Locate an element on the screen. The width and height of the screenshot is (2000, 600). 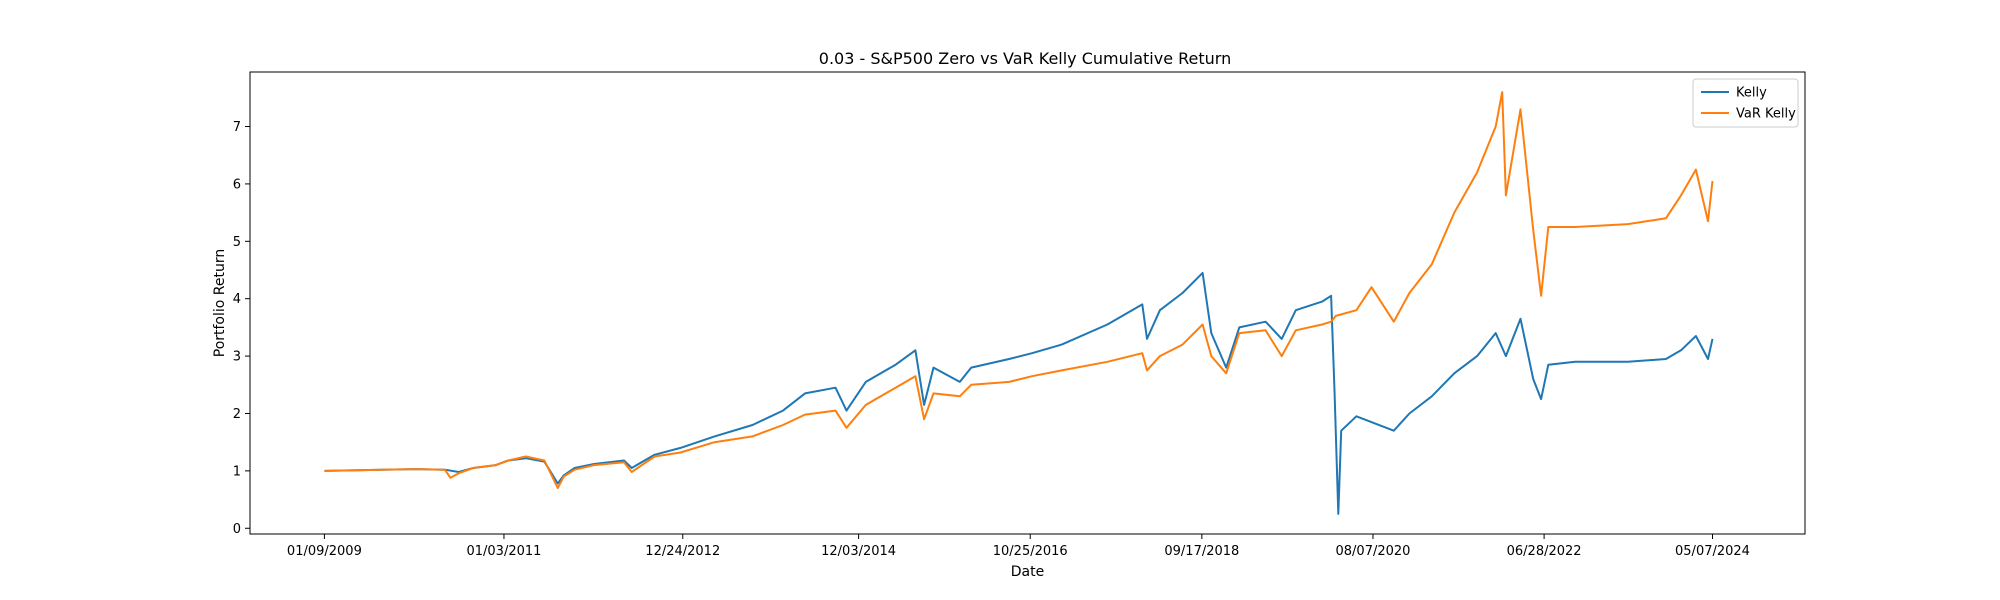
y-tick-label: 3 is located at coordinates (237, 357).